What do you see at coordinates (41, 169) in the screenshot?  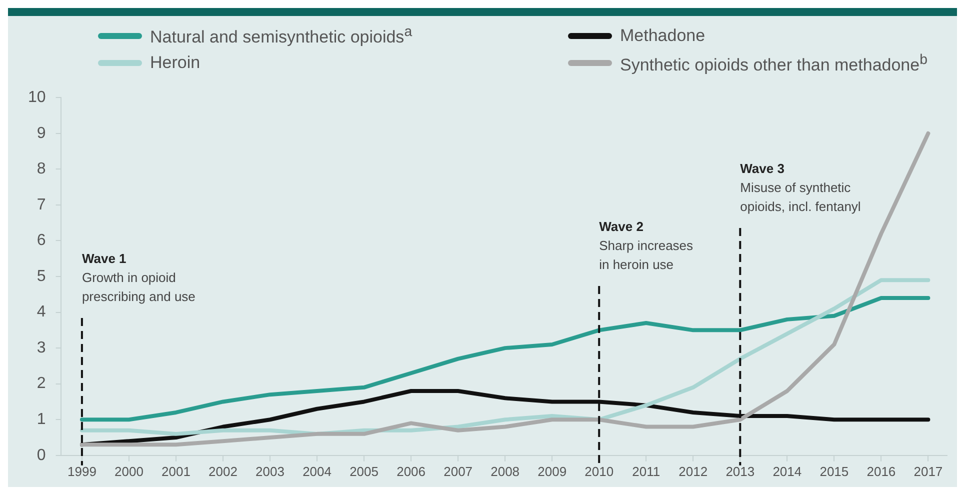 I see `y-tick-label: 8` at bounding box center [41, 169].